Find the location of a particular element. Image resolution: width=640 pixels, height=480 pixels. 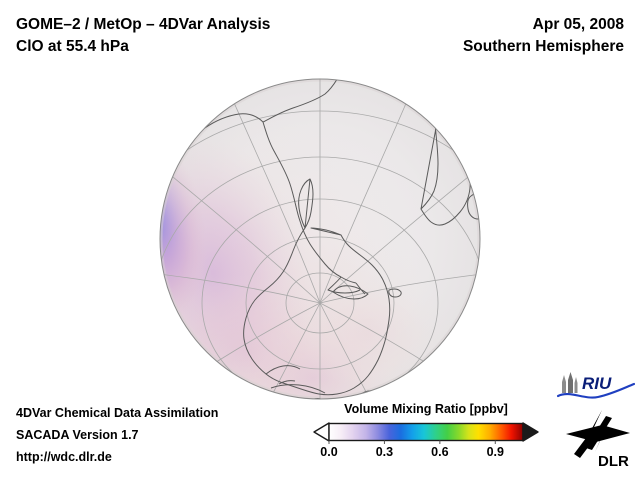

coastline-australia is located at coordinates (298, 387).